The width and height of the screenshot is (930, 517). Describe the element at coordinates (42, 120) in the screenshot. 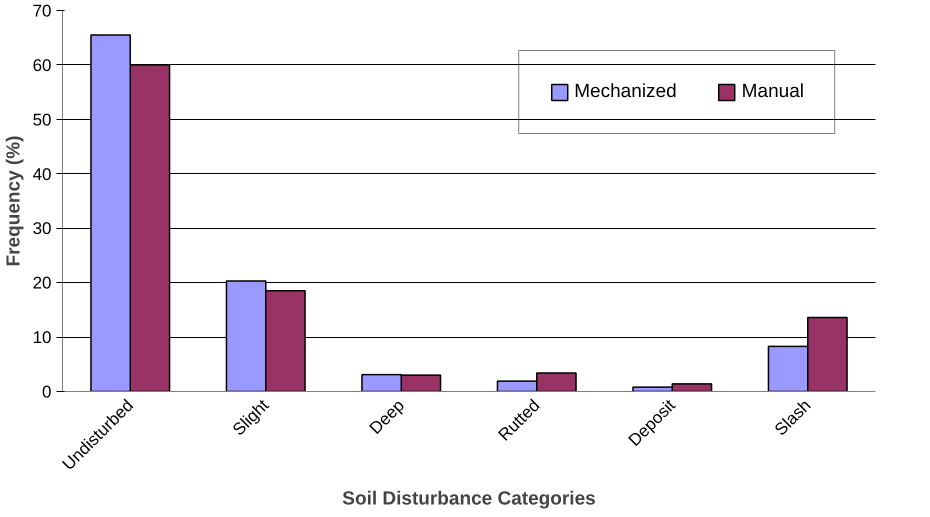

I see `y-tick-label: 50` at that location.